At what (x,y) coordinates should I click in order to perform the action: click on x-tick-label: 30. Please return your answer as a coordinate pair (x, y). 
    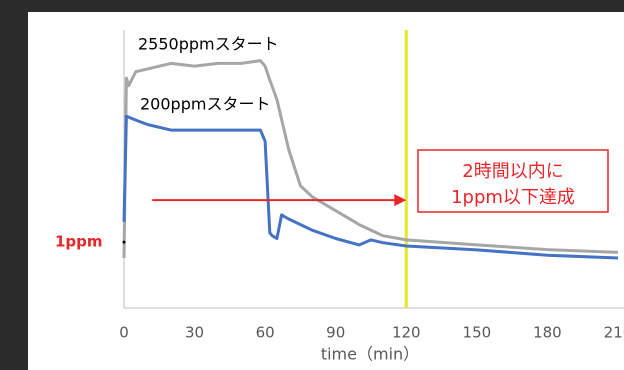
    Looking at the image, I should click on (194, 333).